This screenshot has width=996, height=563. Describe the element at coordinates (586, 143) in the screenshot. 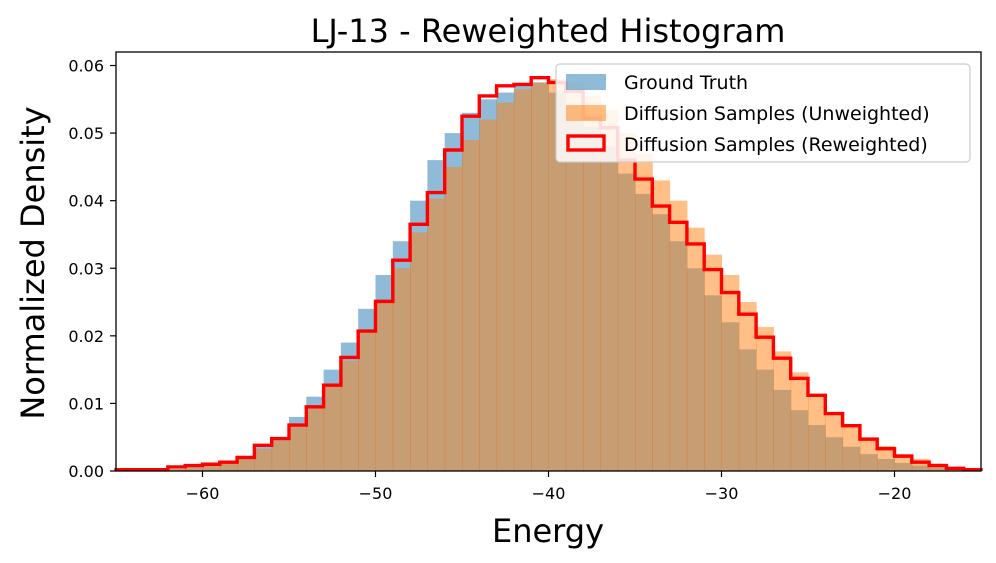

I see `legend-swatch-reweighted` at that location.